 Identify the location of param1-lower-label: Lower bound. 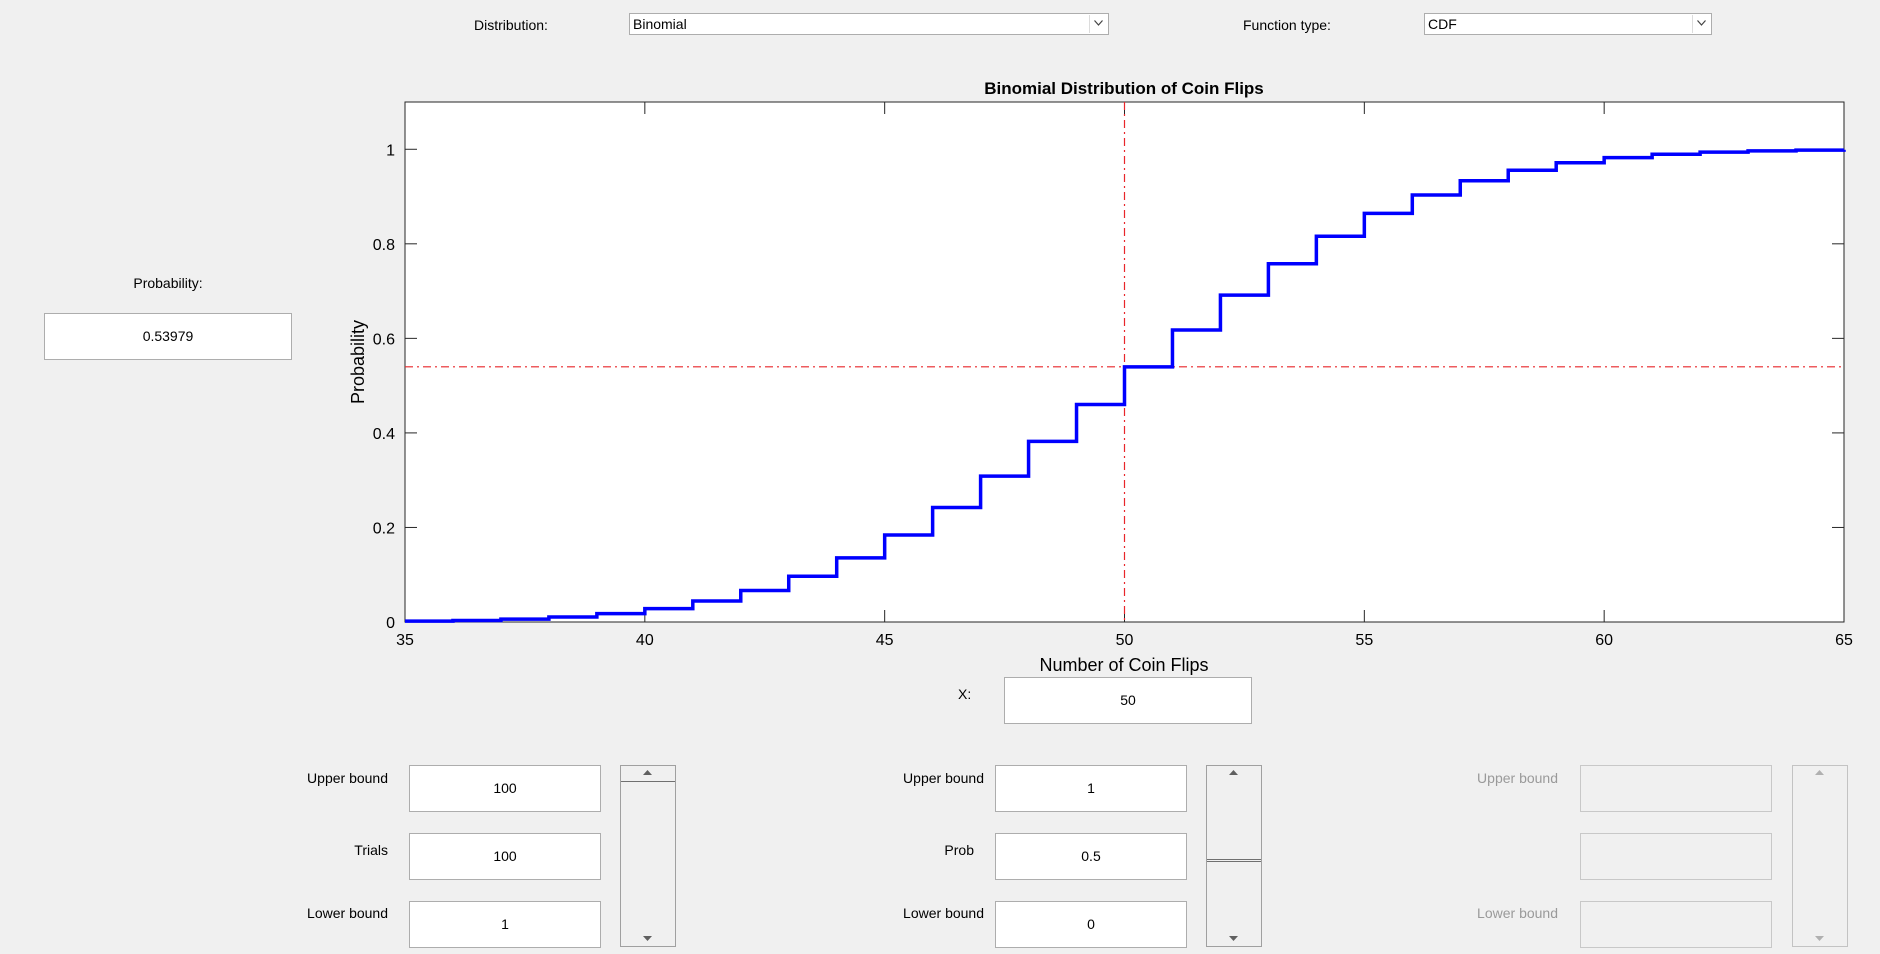
(347, 913).